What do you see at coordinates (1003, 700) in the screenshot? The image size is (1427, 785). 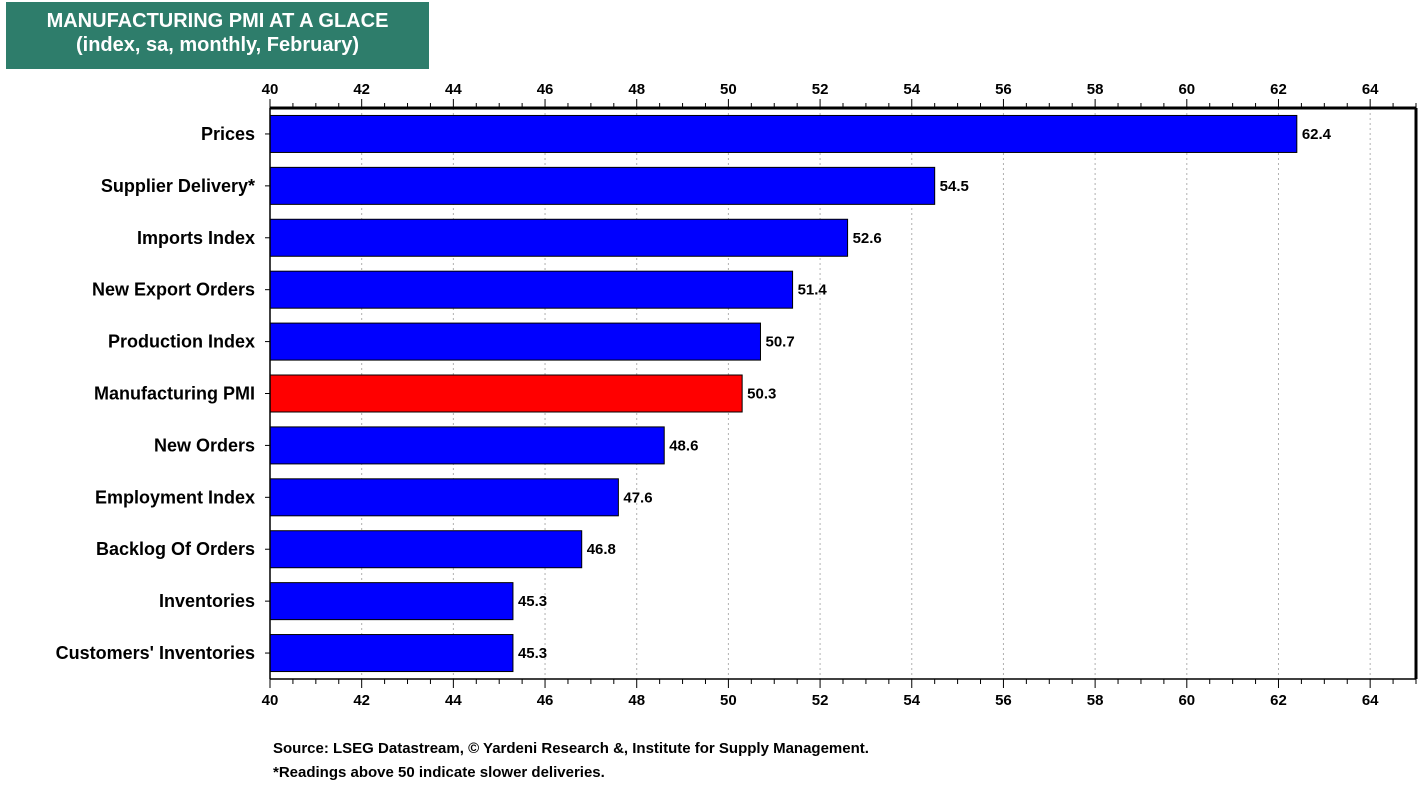 I see `x-tick-label-bottom: 56` at bounding box center [1003, 700].